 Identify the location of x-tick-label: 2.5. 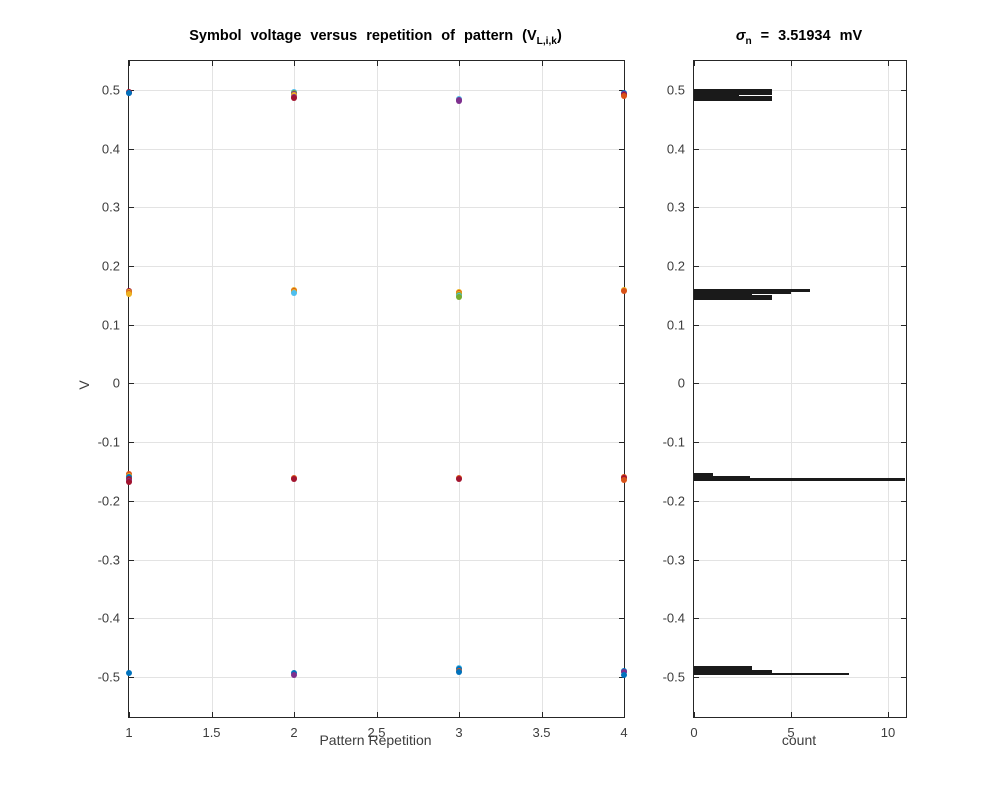
(376, 732).